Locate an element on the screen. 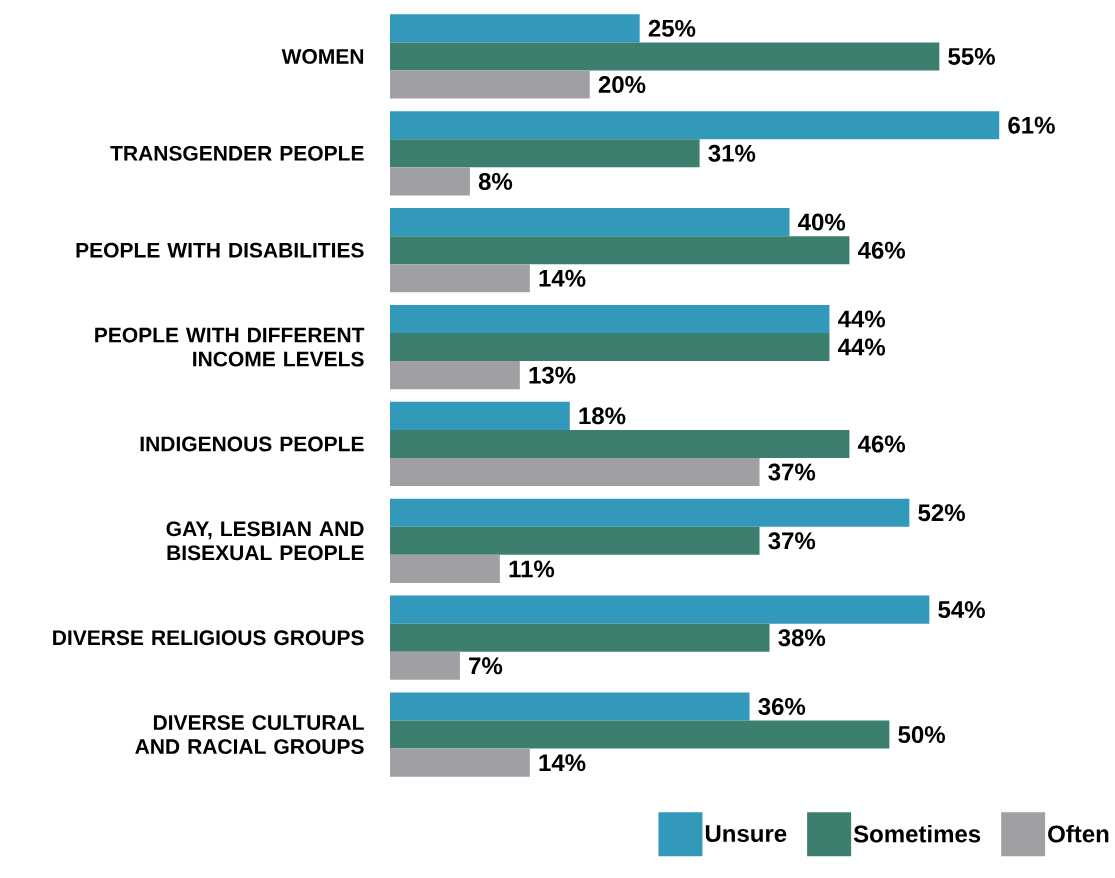  y-tick-label: GAY, LESBIAN AND BISEXUAL PEOPLE is located at coordinates (265, 541).